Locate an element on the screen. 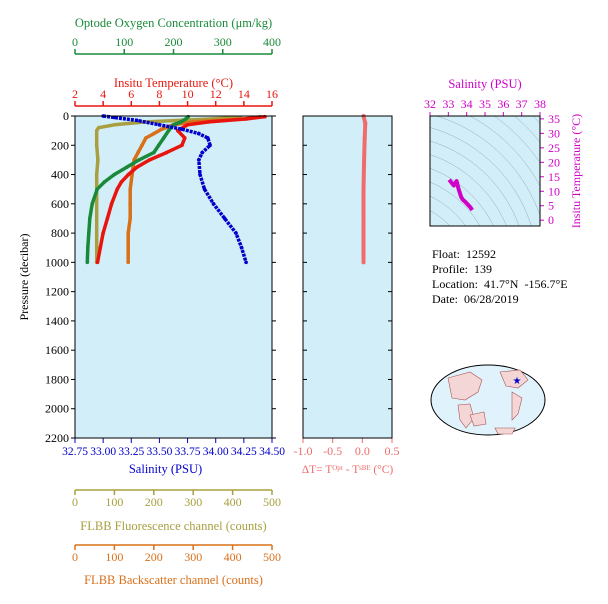 The height and width of the screenshot is (604, 608). backscatter-tick-label: 300 is located at coordinates (193, 557).